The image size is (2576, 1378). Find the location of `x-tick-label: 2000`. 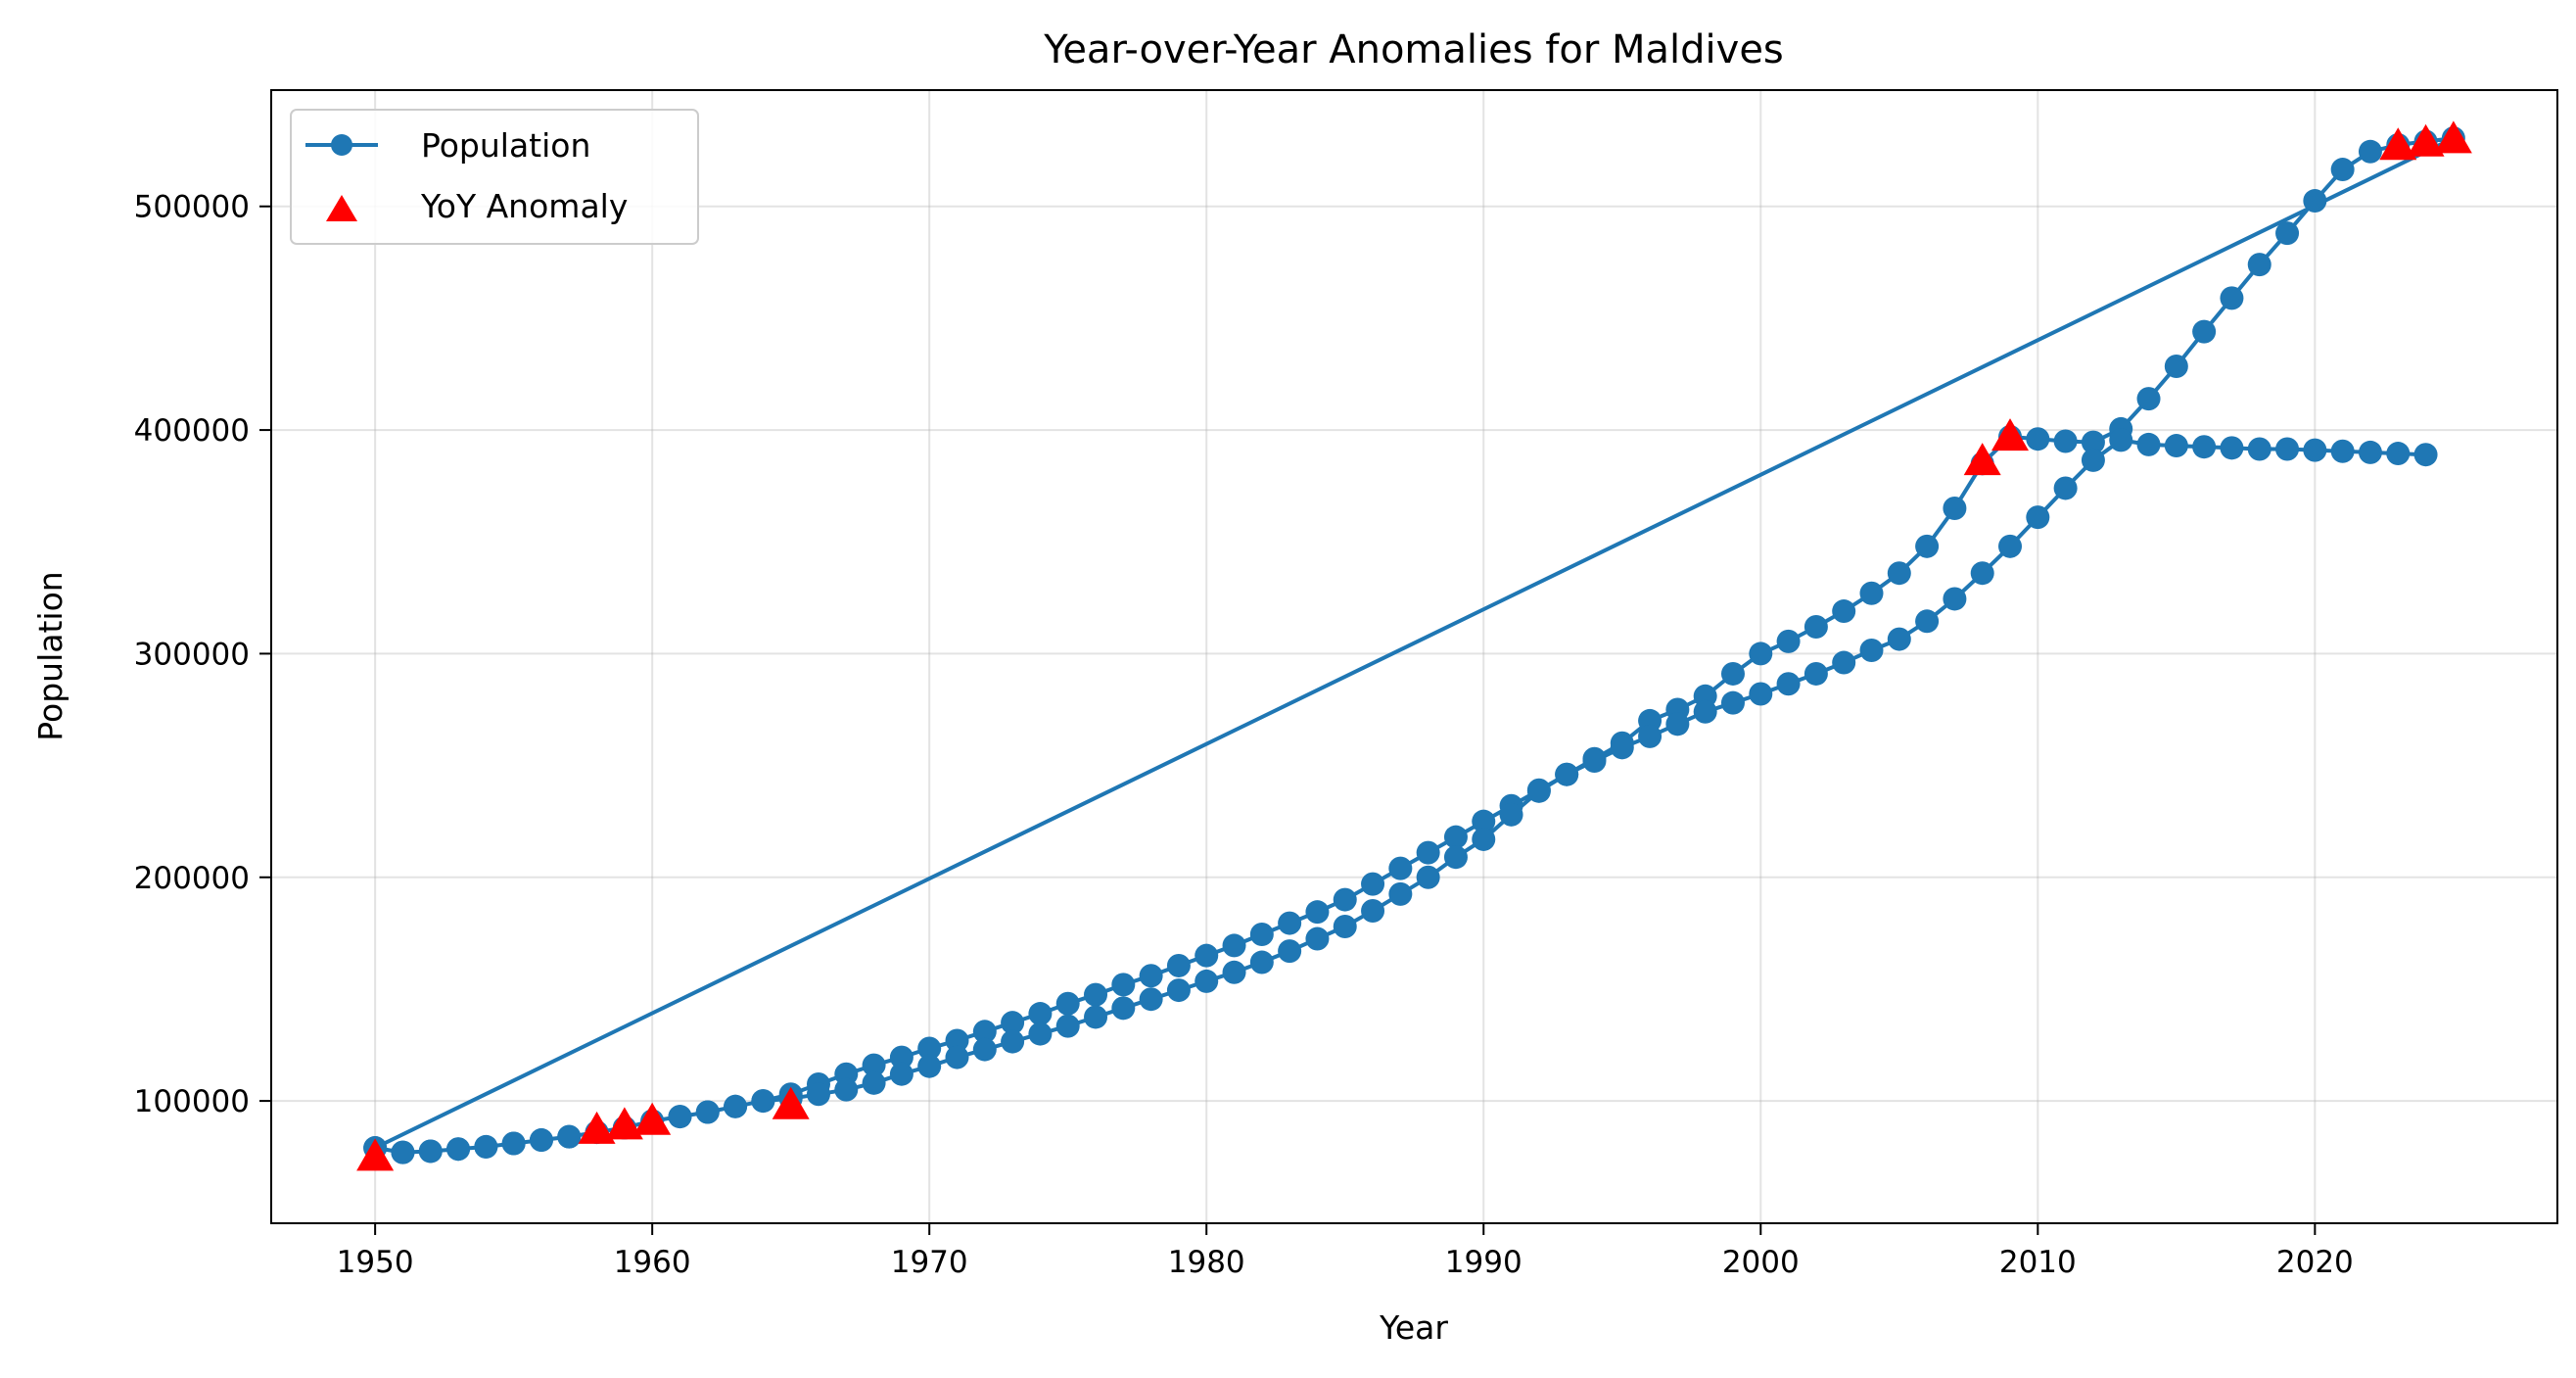

x-tick-label: 2000 is located at coordinates (1761, 1262).